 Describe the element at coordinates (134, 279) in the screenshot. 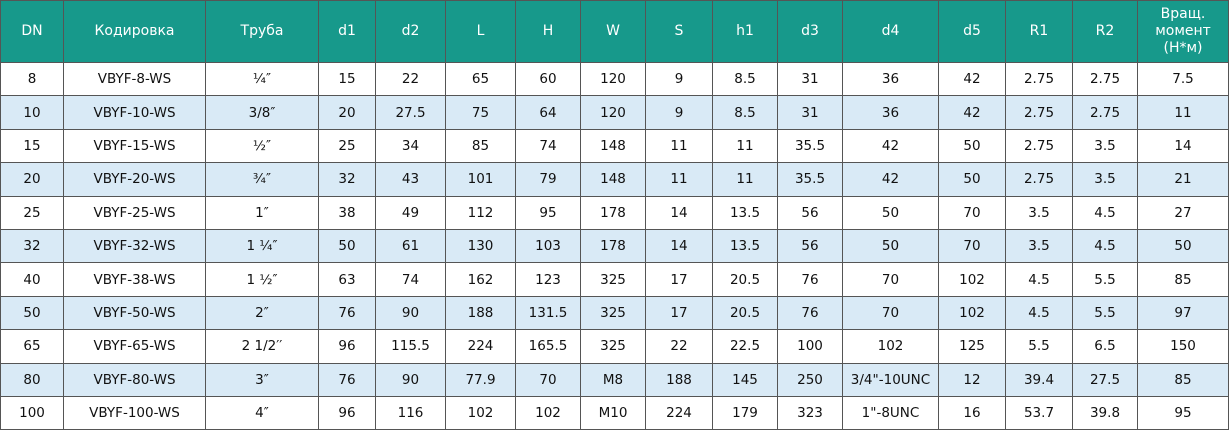

I see `table-cell: VBYF-38-WS` at that location.